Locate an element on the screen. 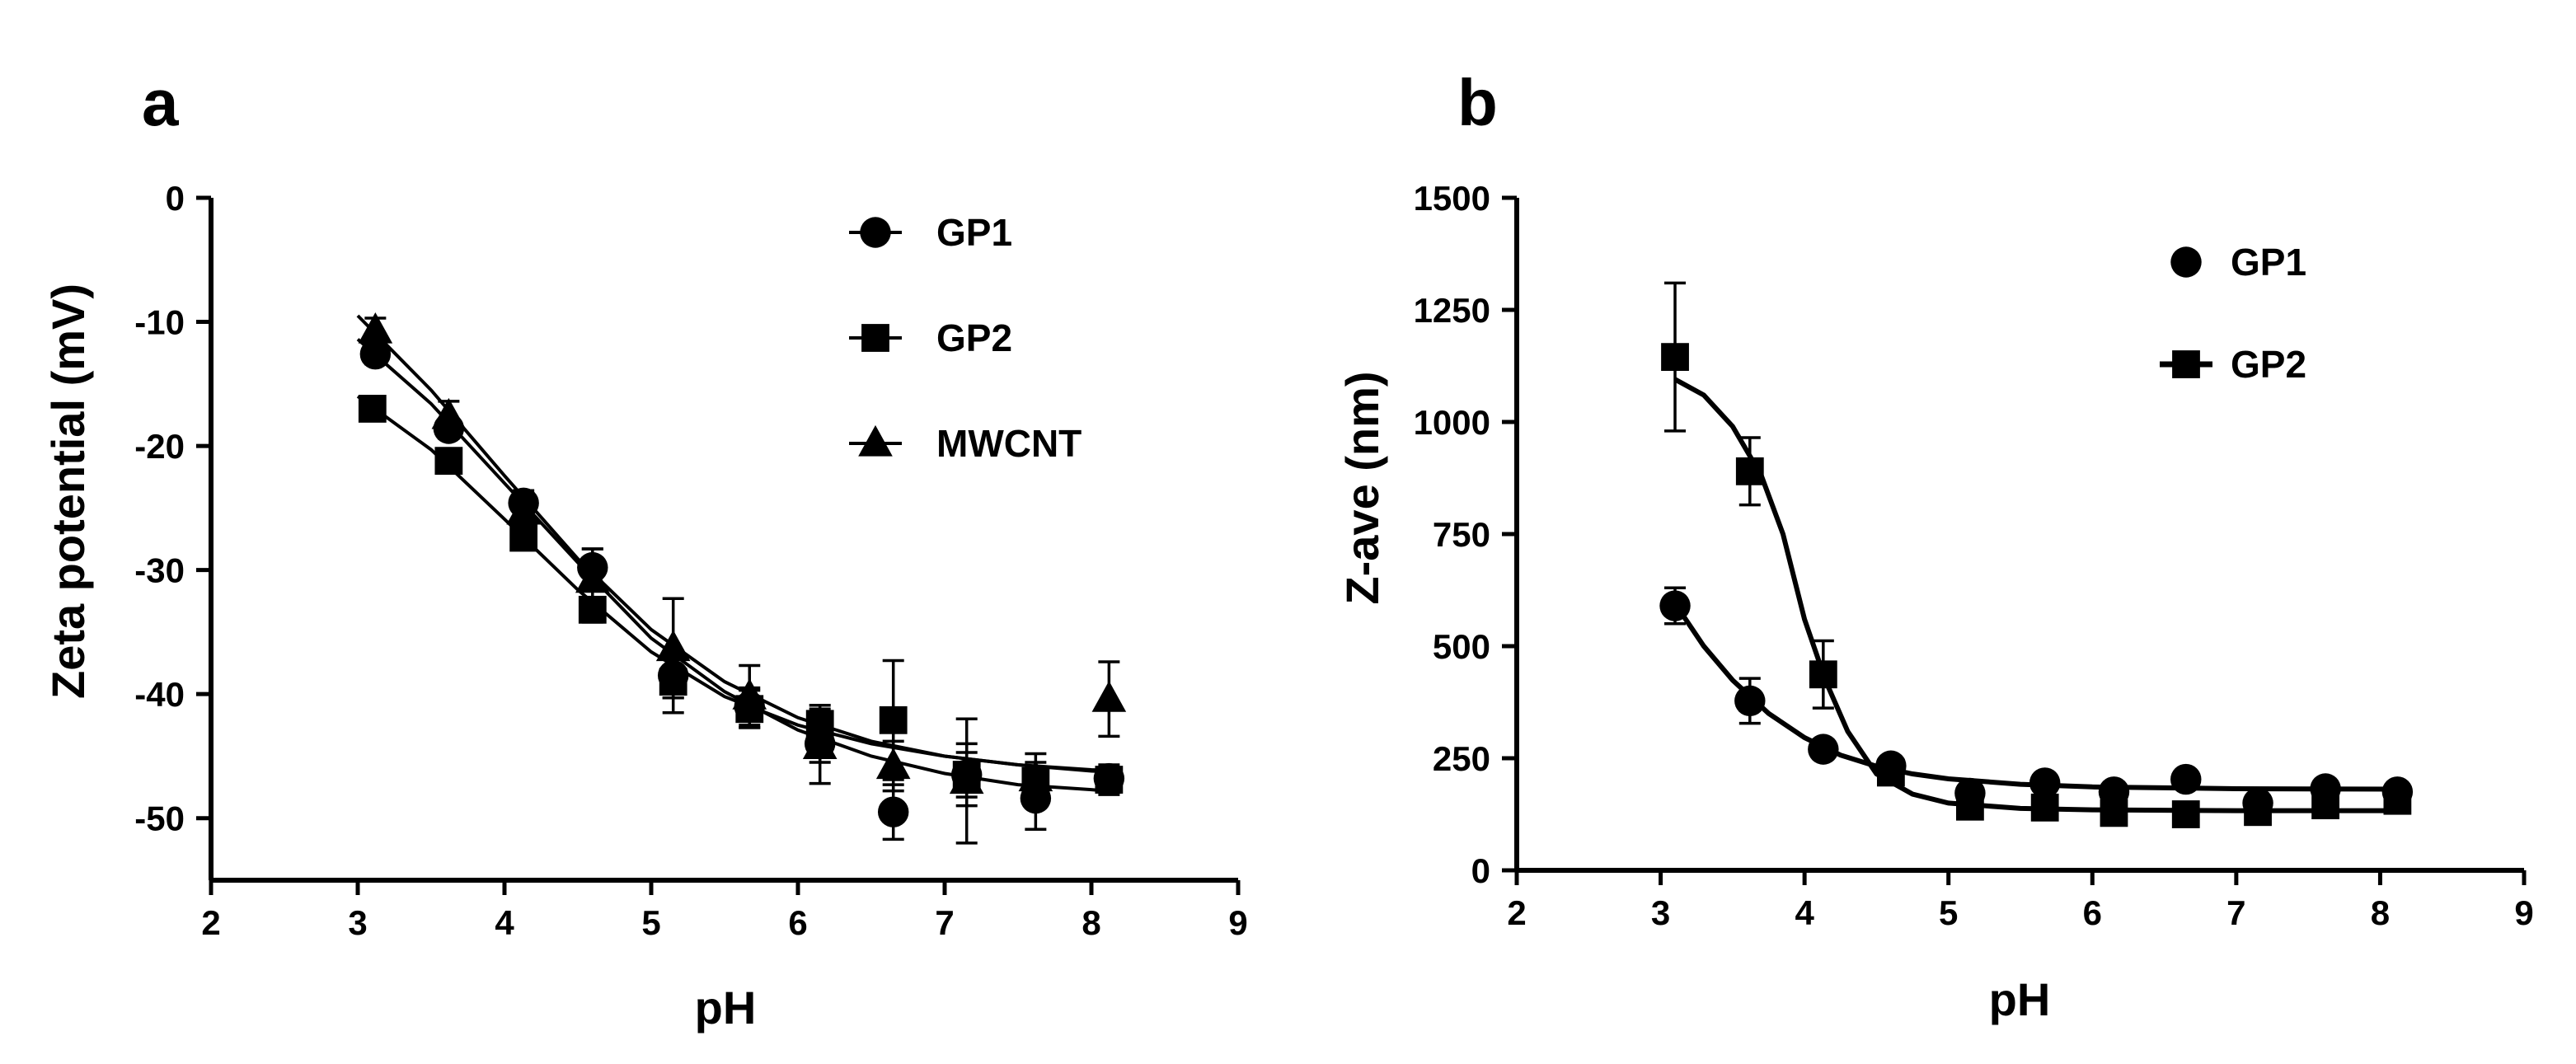  panel-b-y-axis-title: Z-ave (nm) is located at coordinates (1362, 487).